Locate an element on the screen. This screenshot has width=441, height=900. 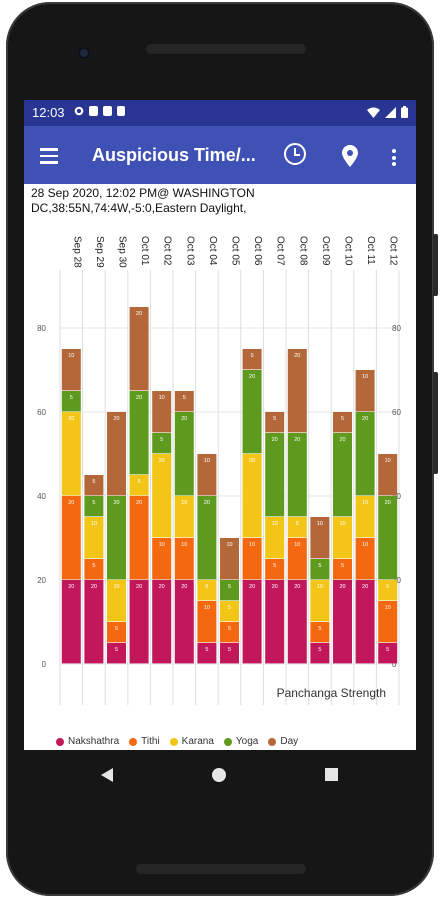
home-icon is located at coordinates (219, 775).